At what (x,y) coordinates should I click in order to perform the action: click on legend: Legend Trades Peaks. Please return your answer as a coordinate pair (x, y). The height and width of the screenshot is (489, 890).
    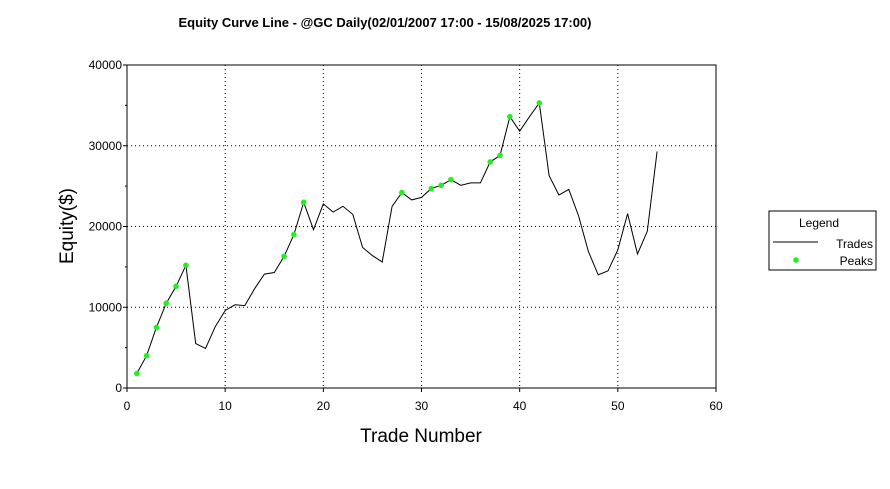
    Looking at the image, I should click on (822, 240).